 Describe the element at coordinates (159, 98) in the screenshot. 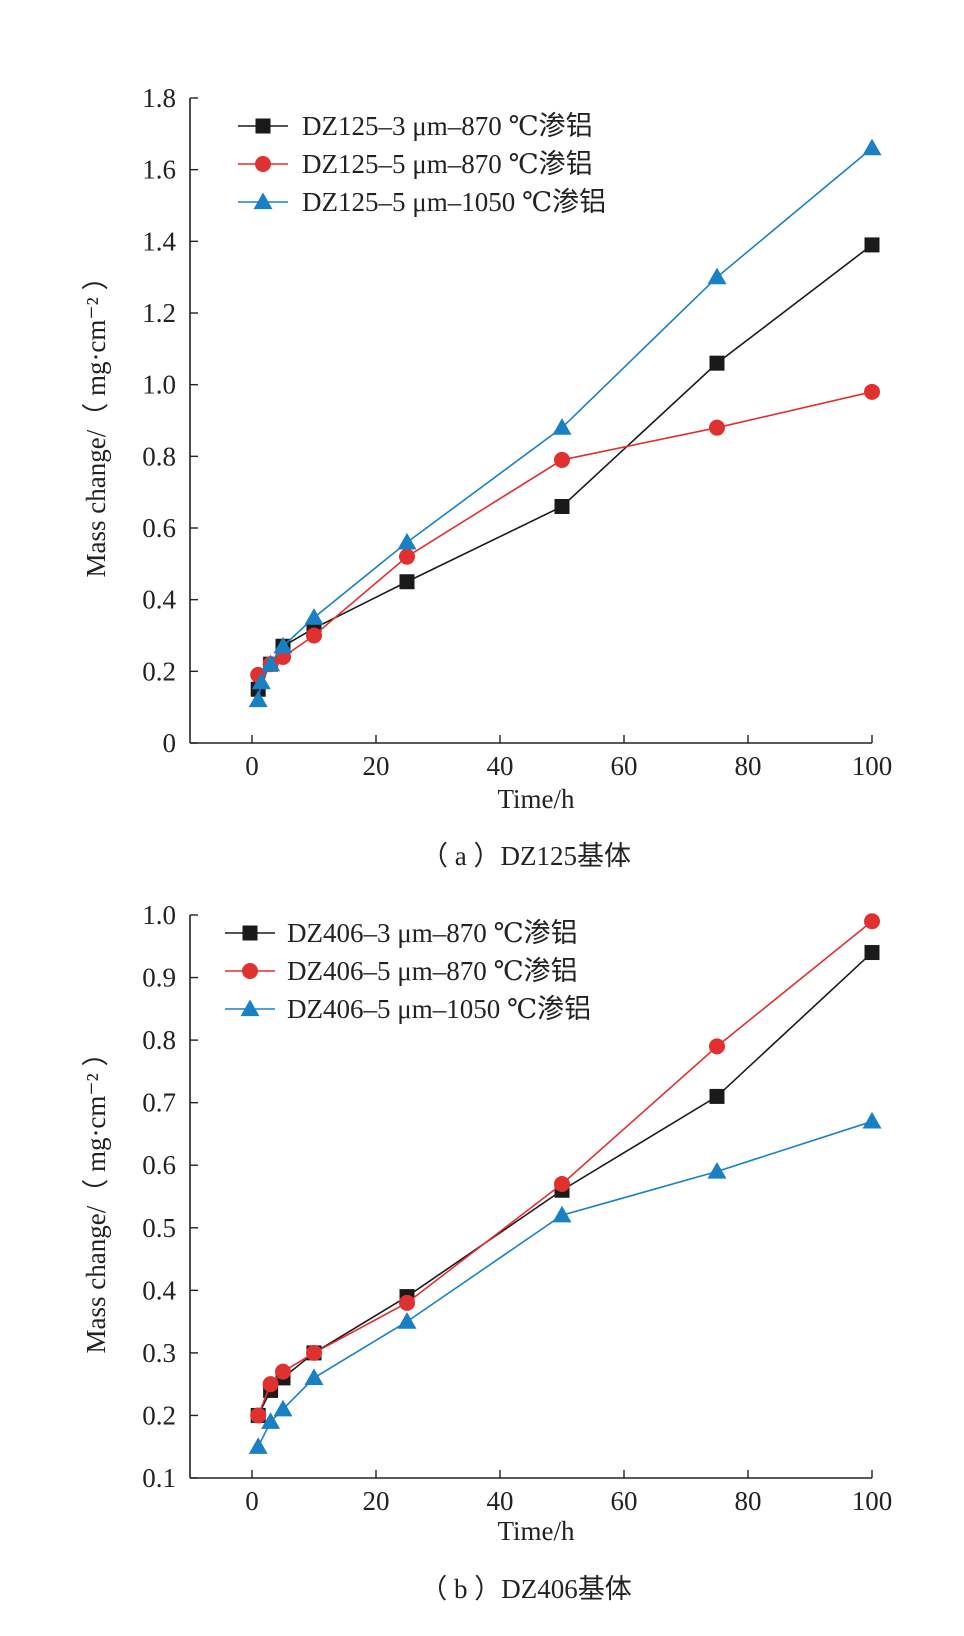

I see `y-tick-label: 1.8` at that location.